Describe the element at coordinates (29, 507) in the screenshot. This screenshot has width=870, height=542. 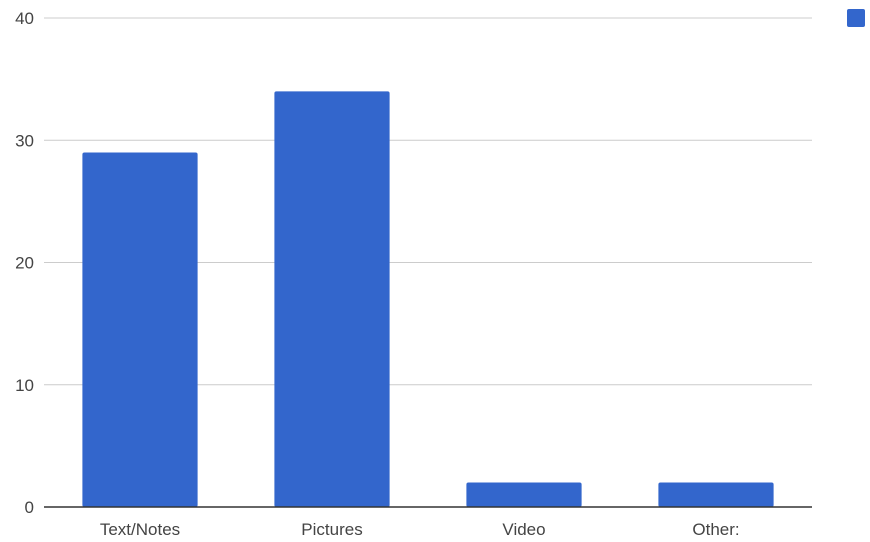
I see `y-tick-label: 0` at that location.